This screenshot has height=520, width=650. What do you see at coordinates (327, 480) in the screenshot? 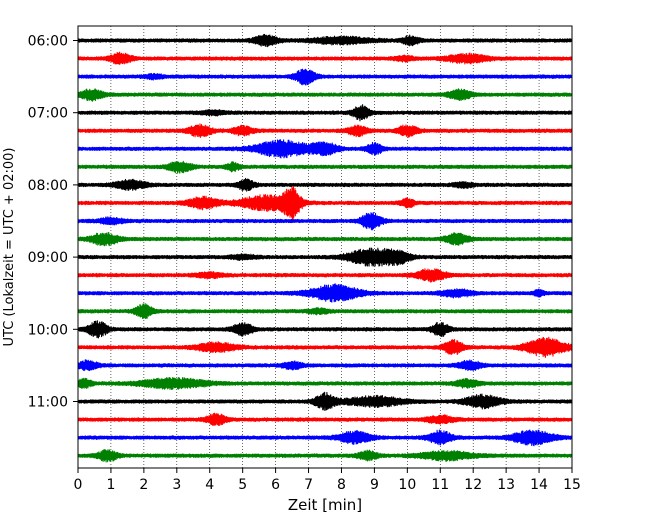
I see `x-axis-ticks: 0 1 2 3 4 5 6 7 8 9 10 11 12 13 14 15` at bounding box center [327, 480].